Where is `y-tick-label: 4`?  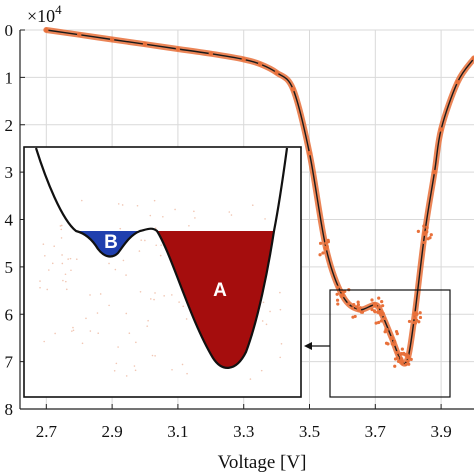
y-tick-label: 4 is located at coordinates (9, 220).